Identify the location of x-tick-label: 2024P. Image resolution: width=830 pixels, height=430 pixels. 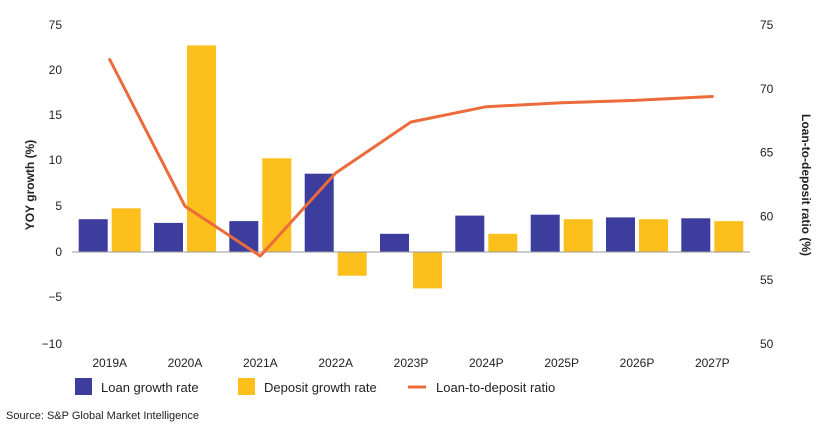
(486, 363).